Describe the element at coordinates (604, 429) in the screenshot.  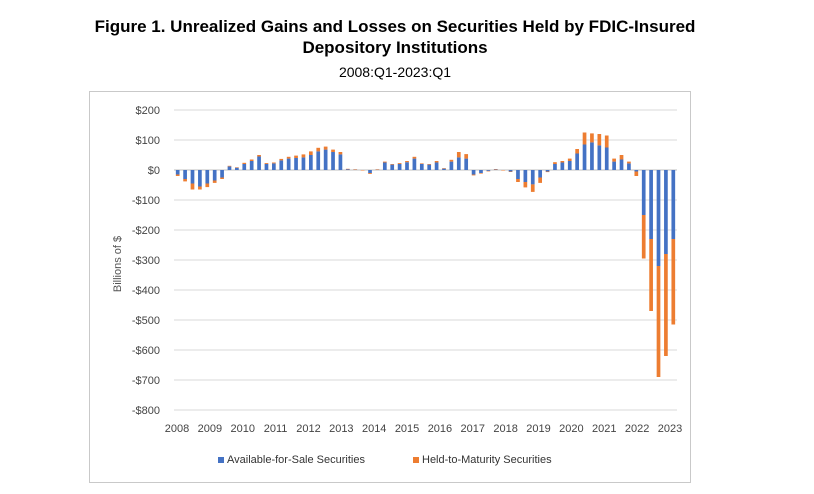
I see `x-tick-label: 2021` at that location.